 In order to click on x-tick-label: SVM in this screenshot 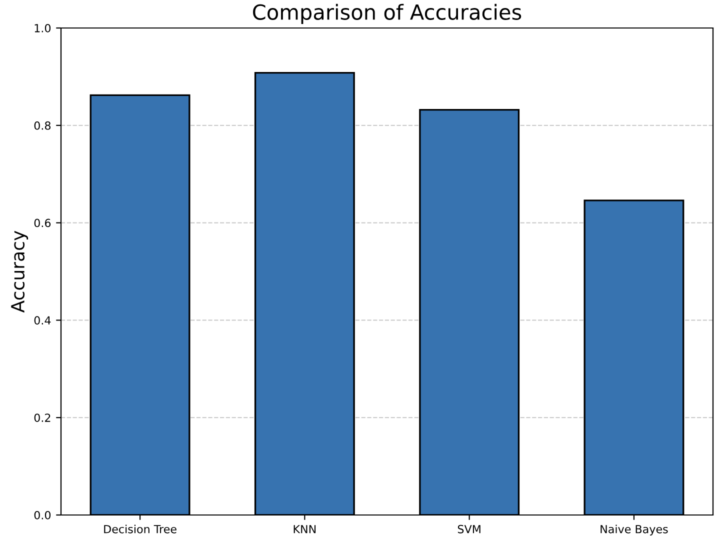, I will do `click(469, 529)`.